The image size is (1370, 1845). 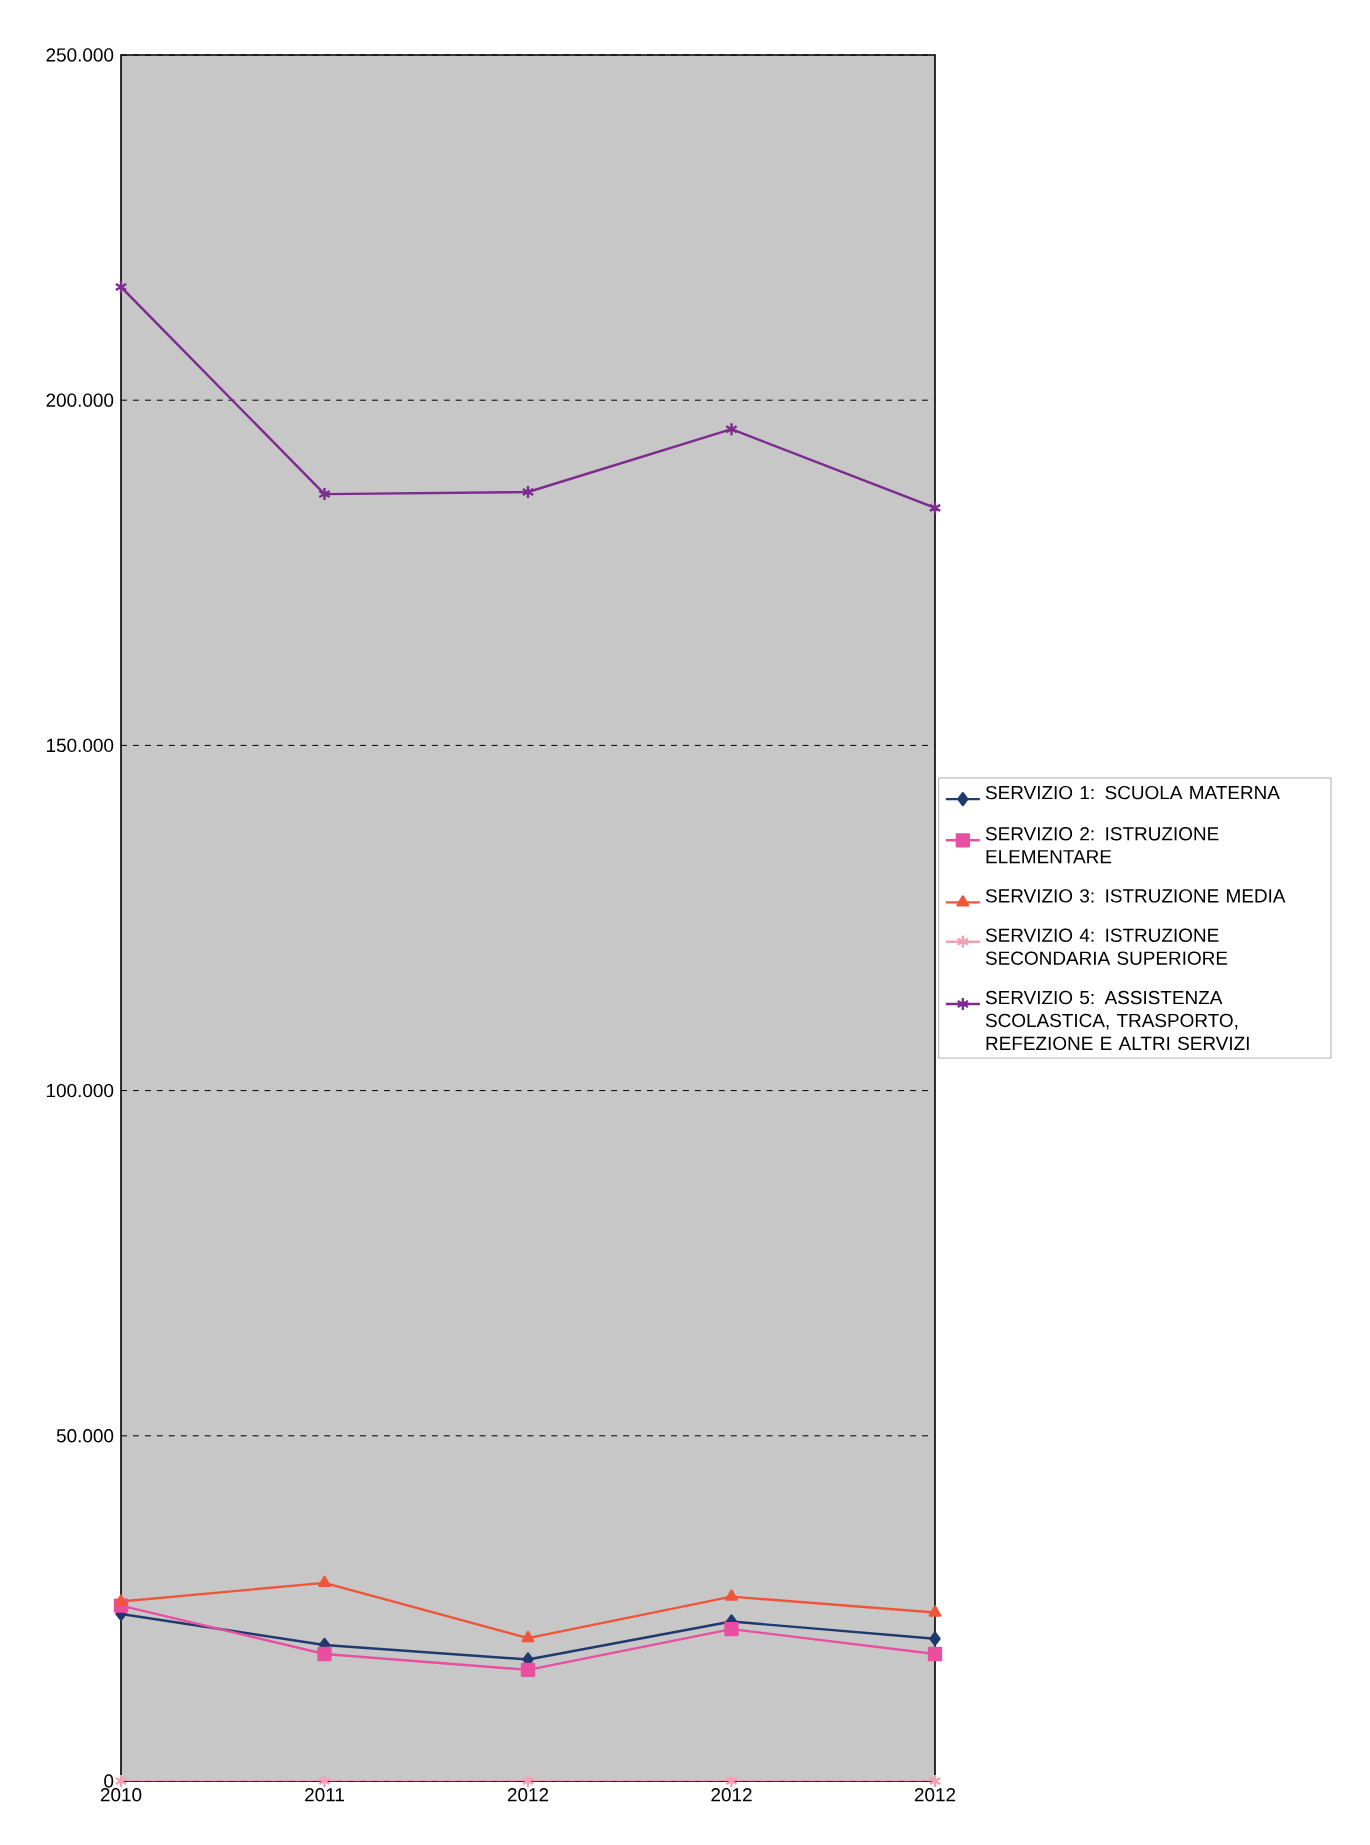 I want to click on y-tick-label: 200.000, so click(x=80, y=400).